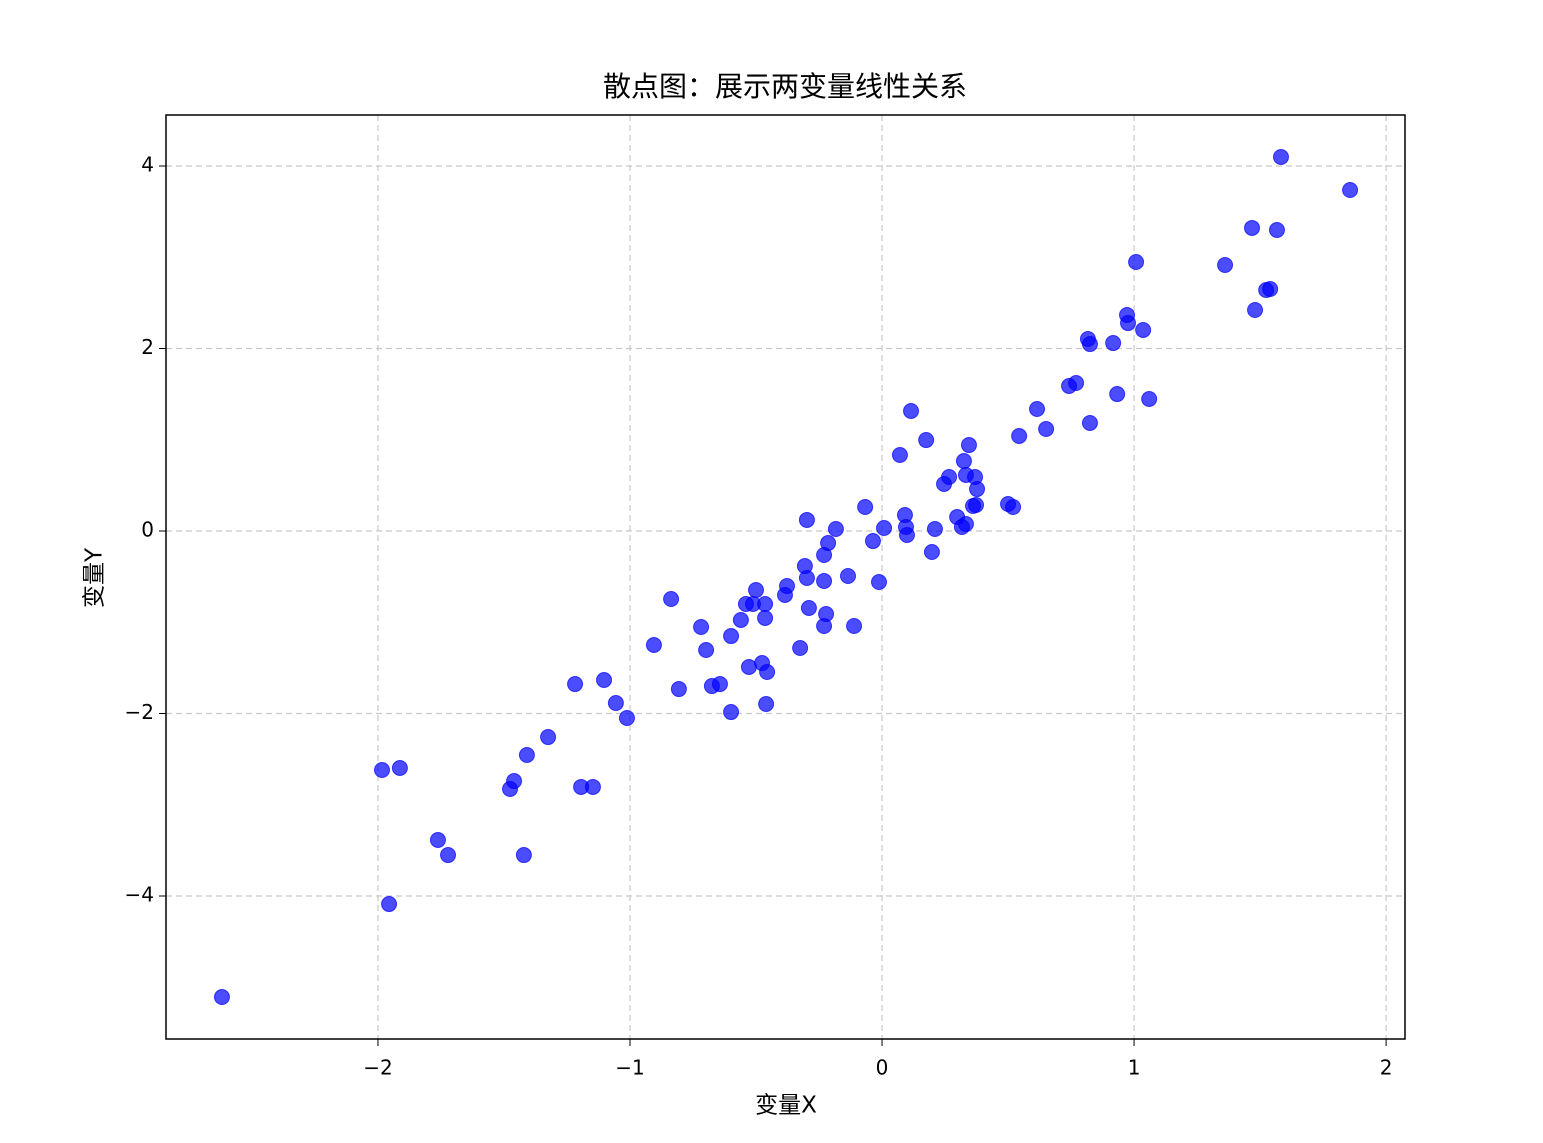 The image size is (1543, 1143). What do you see at coordinates (629, 1068) in the screenshot?
I see `x-tick-label: −1` at bounding box center [629, 1068].